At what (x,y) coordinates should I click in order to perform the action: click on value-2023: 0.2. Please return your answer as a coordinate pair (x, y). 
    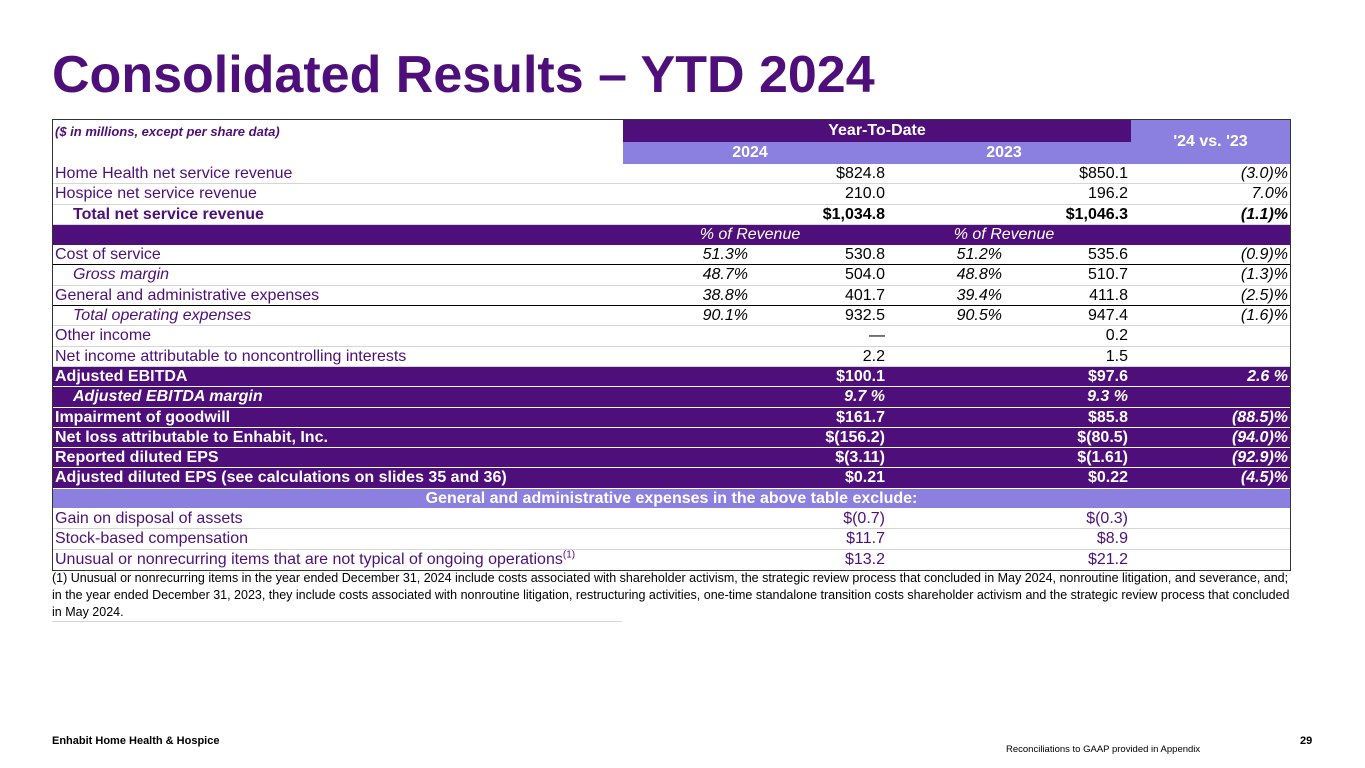
    Looking at the image, I should click on (1116, 336).